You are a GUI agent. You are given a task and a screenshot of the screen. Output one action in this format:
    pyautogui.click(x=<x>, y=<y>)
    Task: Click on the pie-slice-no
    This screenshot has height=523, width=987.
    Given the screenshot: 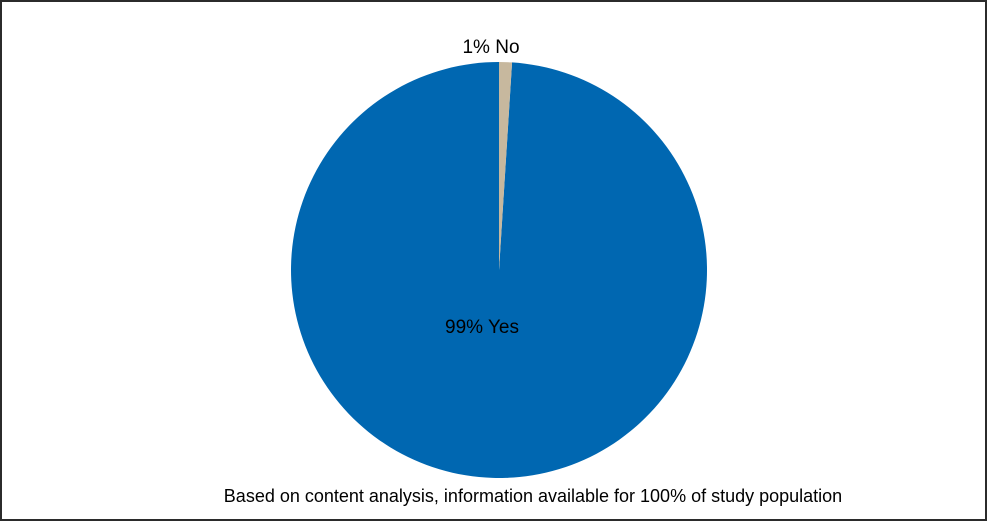 What is the action you would take?
    pyautogui.click(x=506, y=165)
    